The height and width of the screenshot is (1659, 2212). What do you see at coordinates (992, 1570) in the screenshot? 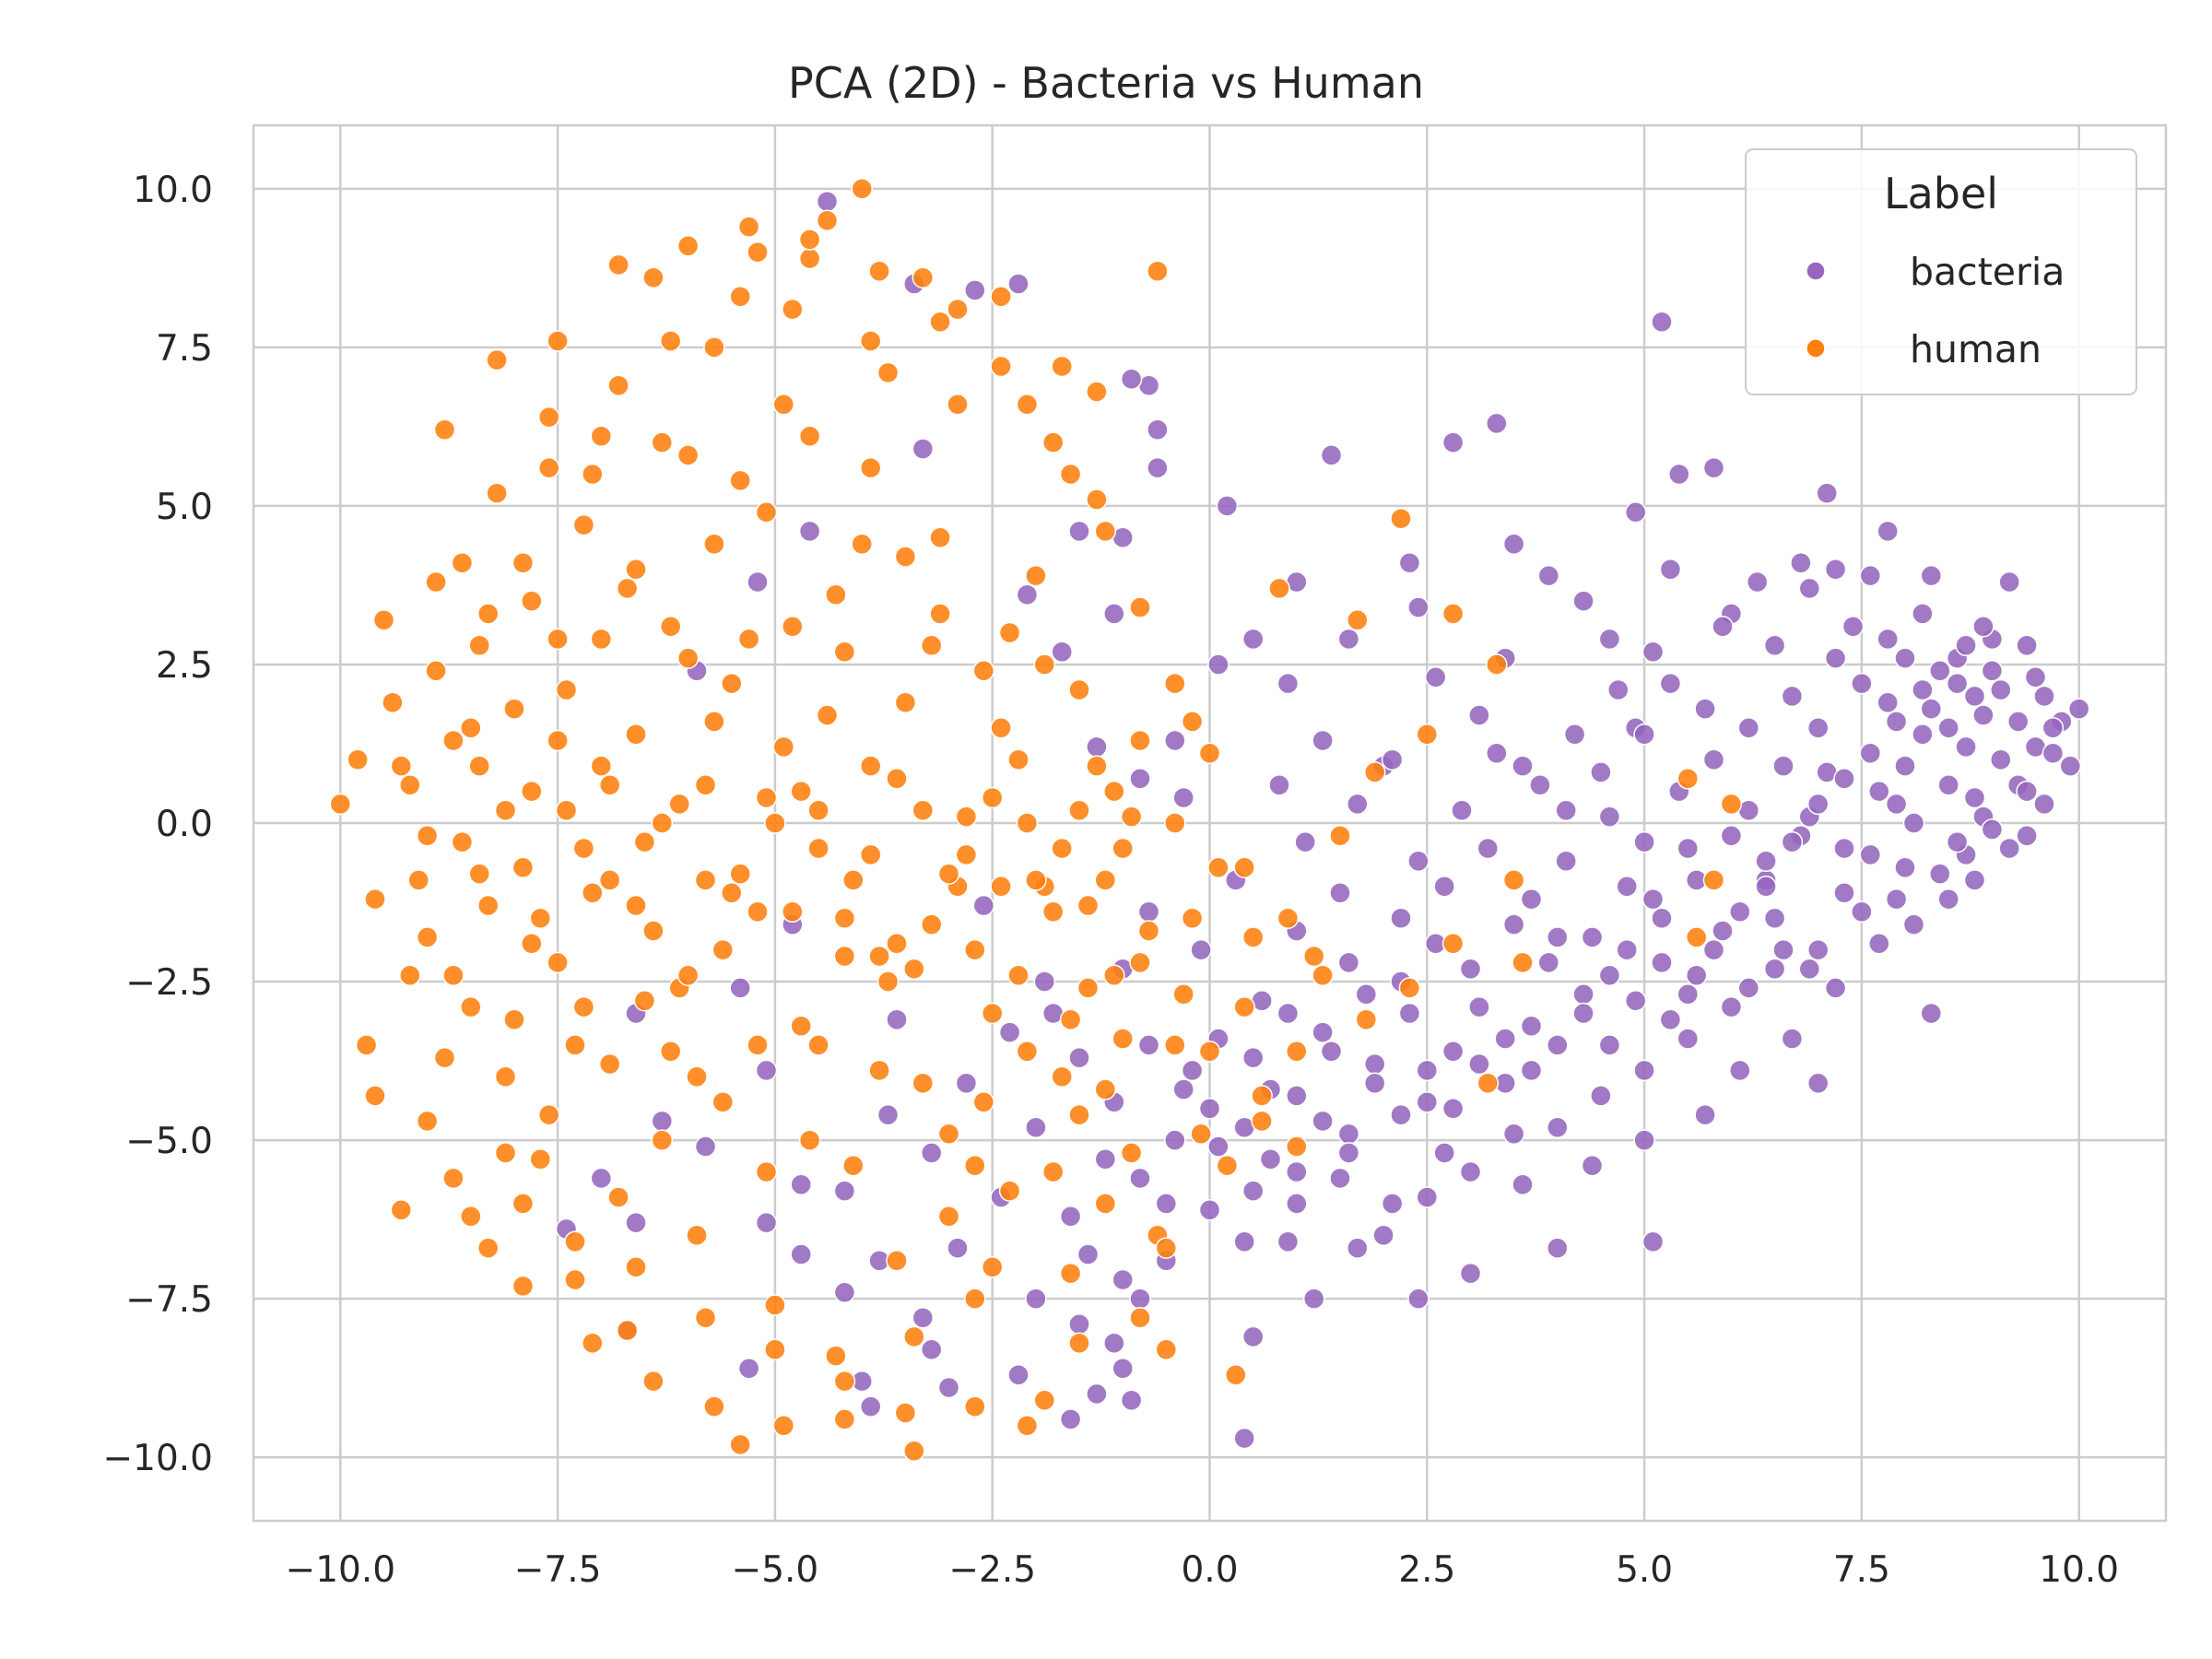
I see `x-tick-label: −2.5` at bounding box center [992, 1570].